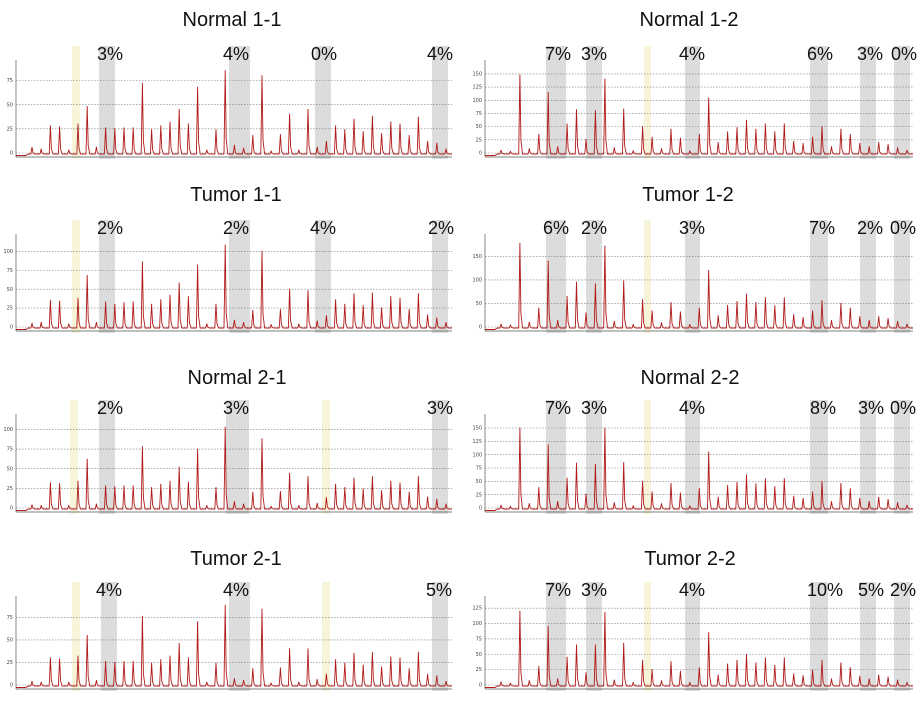 The width and height of the screenshot is (918, 702). I want to click on percentage-label: 2%, so click(236, 228).